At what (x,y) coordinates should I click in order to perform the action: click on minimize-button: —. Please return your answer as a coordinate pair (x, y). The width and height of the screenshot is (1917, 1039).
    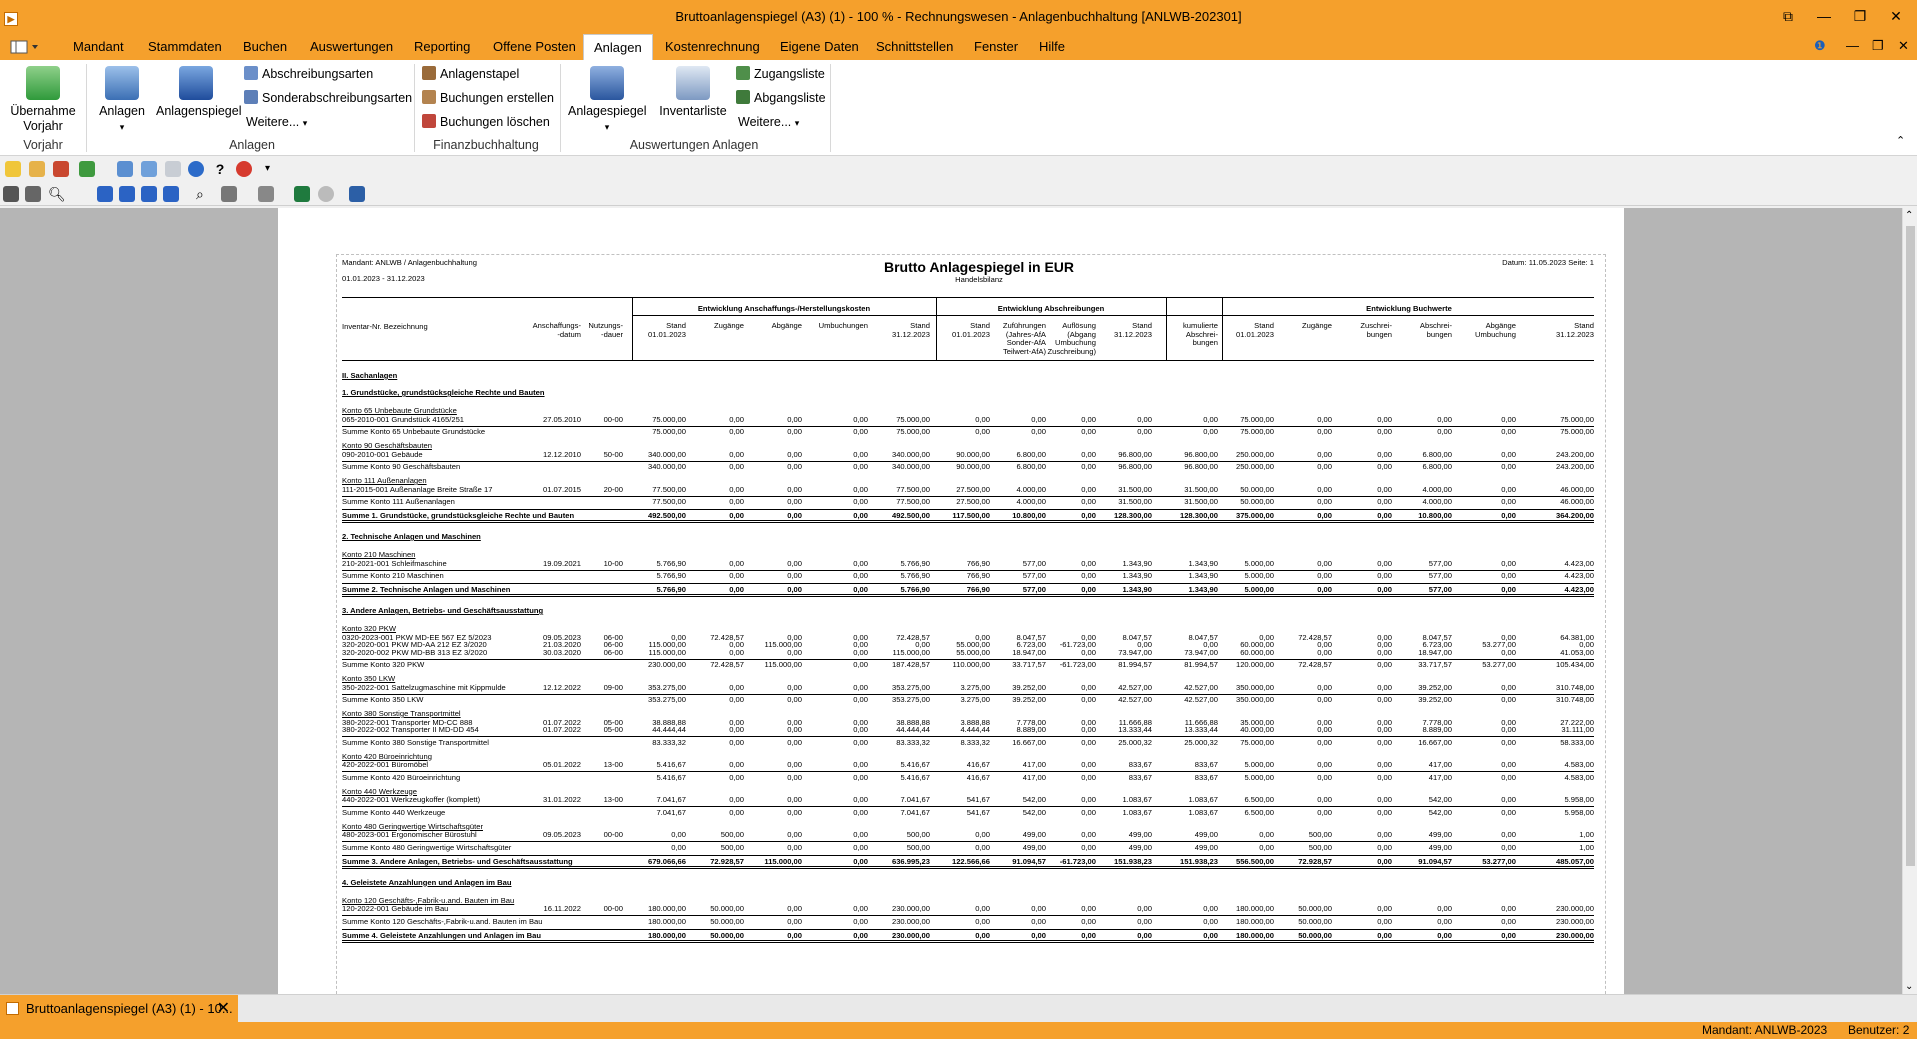
    Looking at the image, I should click on (1824, 16).